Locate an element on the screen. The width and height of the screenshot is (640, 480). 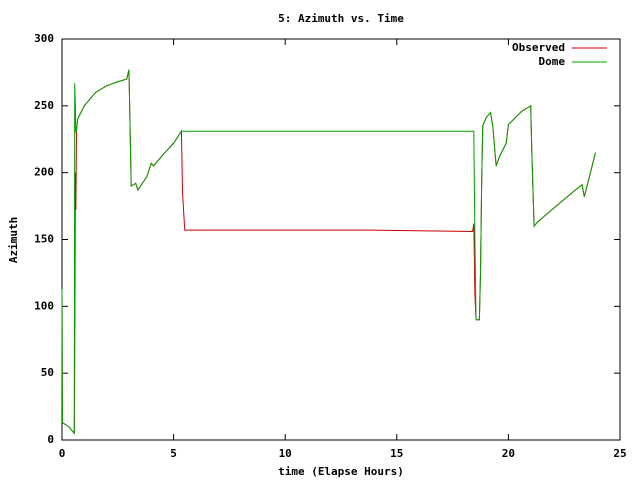
x-tick-label: 20 is located at coordinates (508, 453).